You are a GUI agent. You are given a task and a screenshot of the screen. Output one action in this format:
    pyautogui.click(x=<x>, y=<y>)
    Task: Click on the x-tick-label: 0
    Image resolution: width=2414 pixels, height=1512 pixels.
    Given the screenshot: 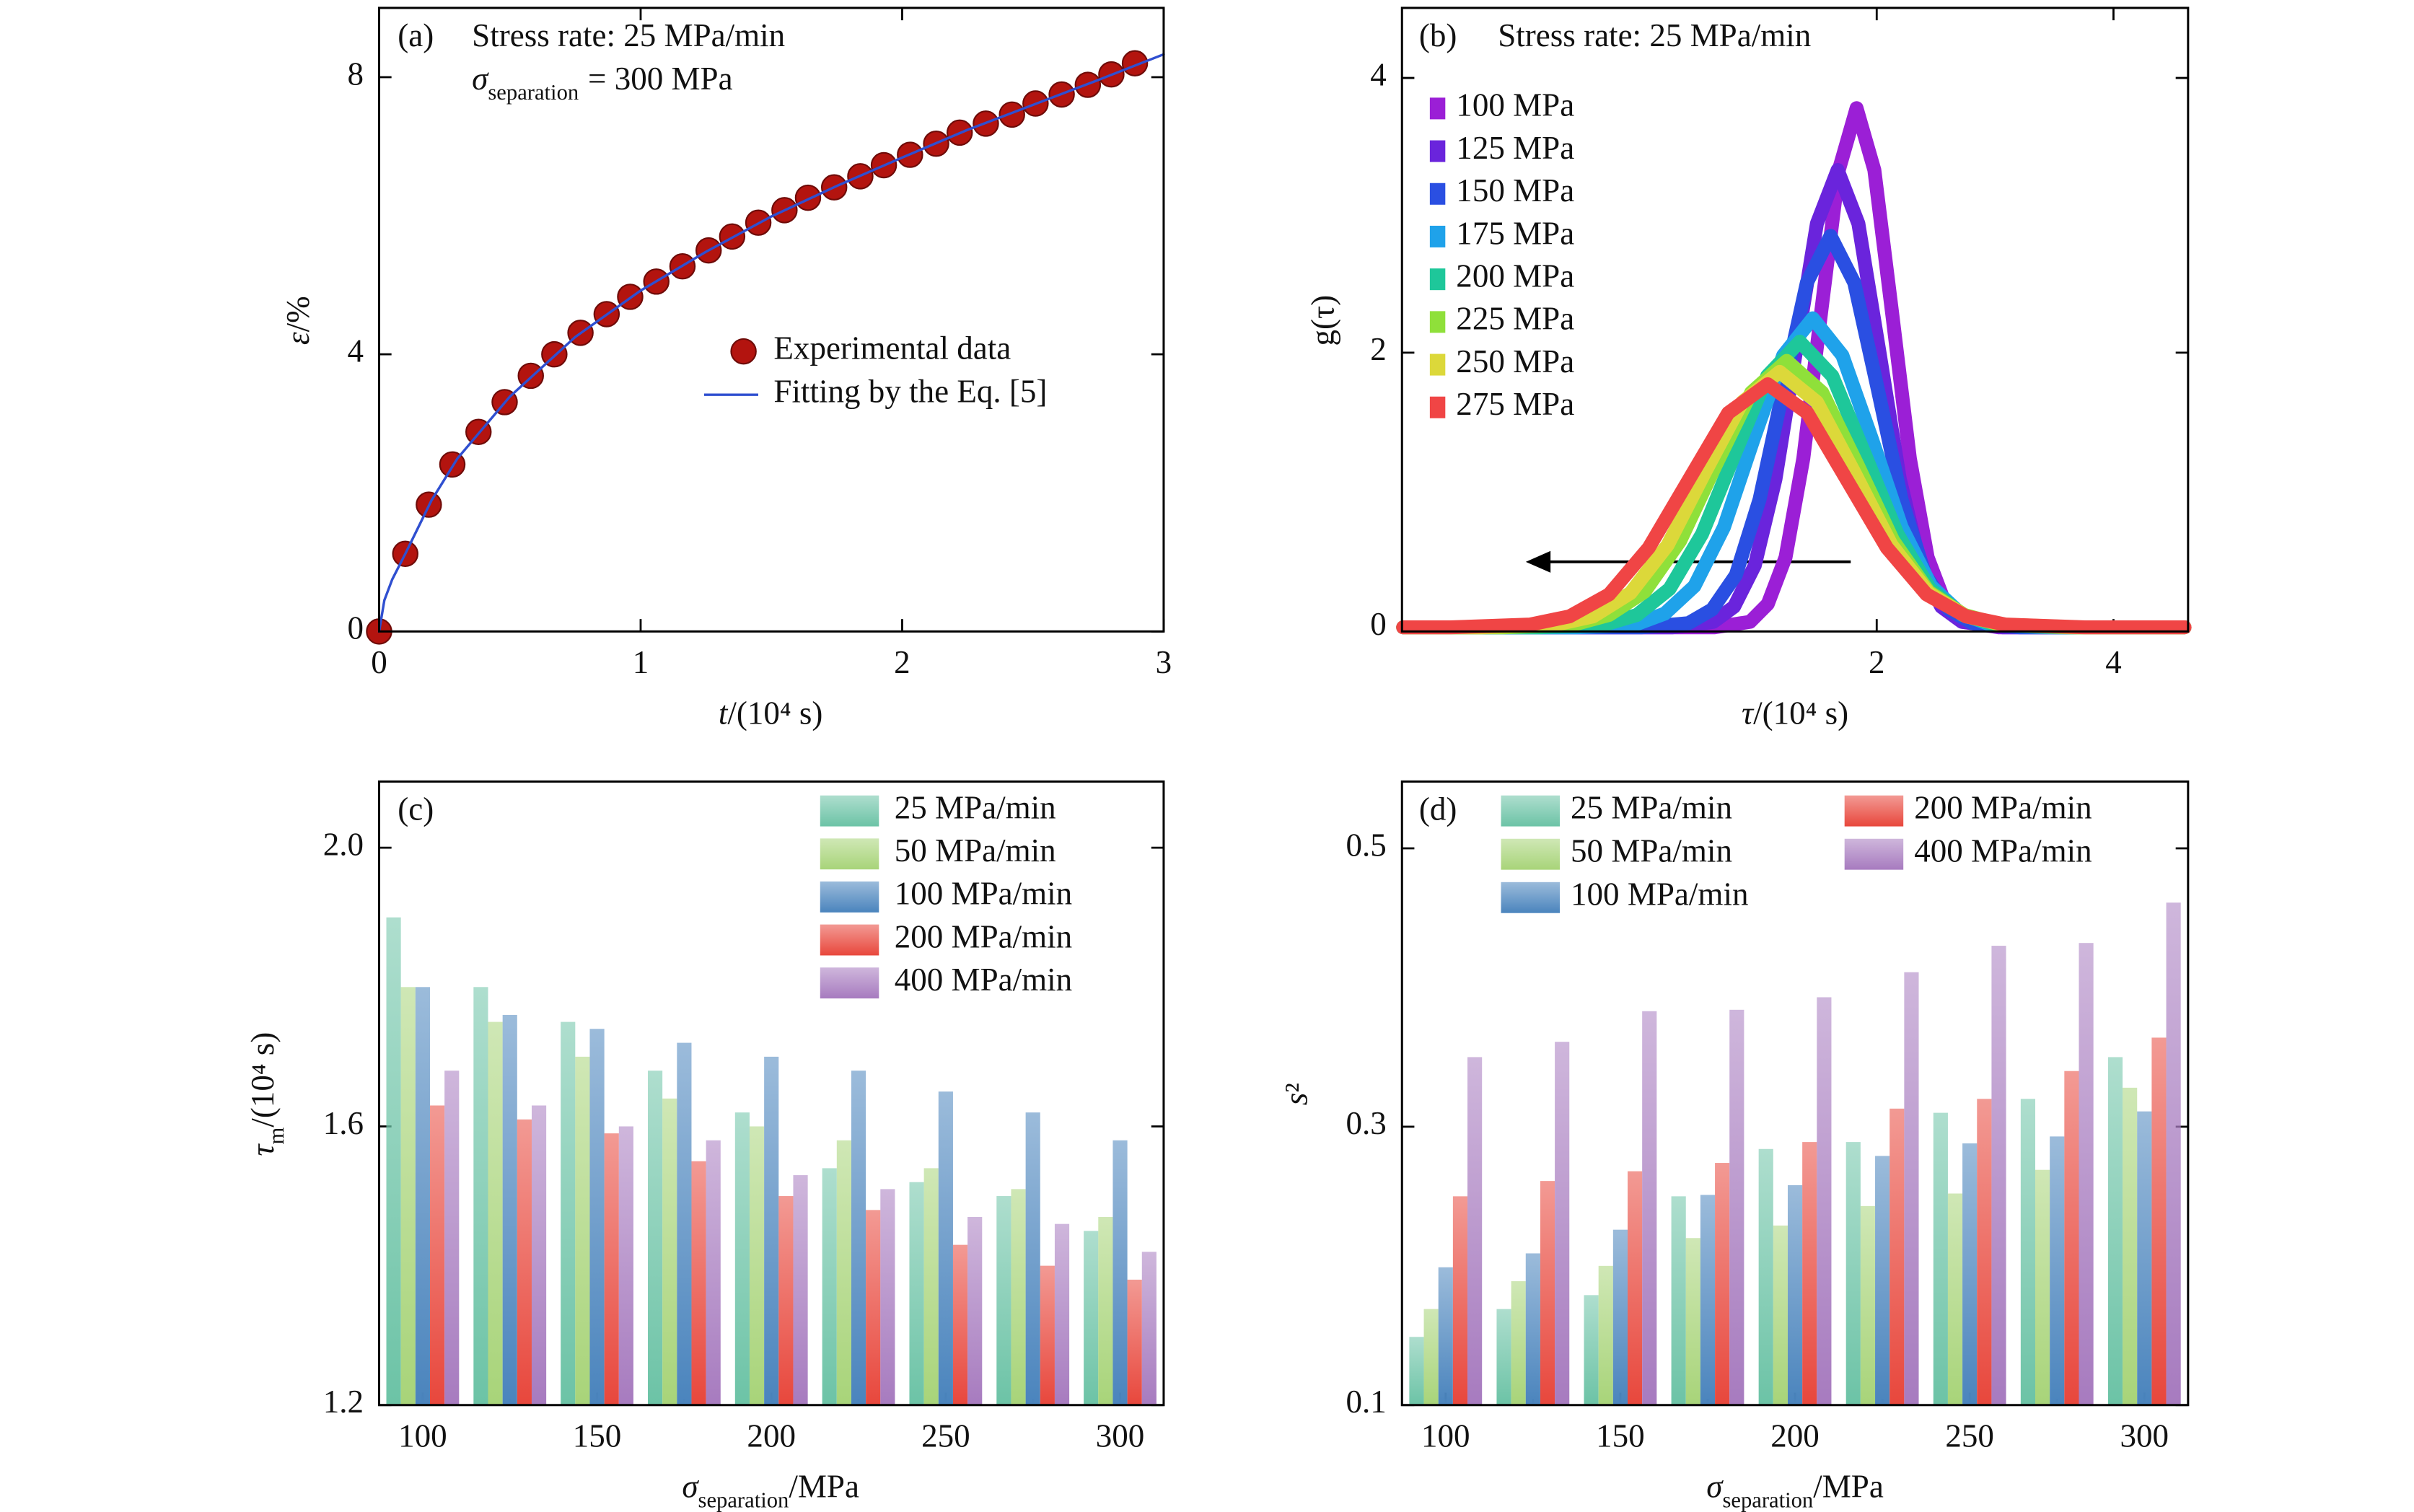 What is the action you would take?
    pyautogui.click(x=379, y=662)
    